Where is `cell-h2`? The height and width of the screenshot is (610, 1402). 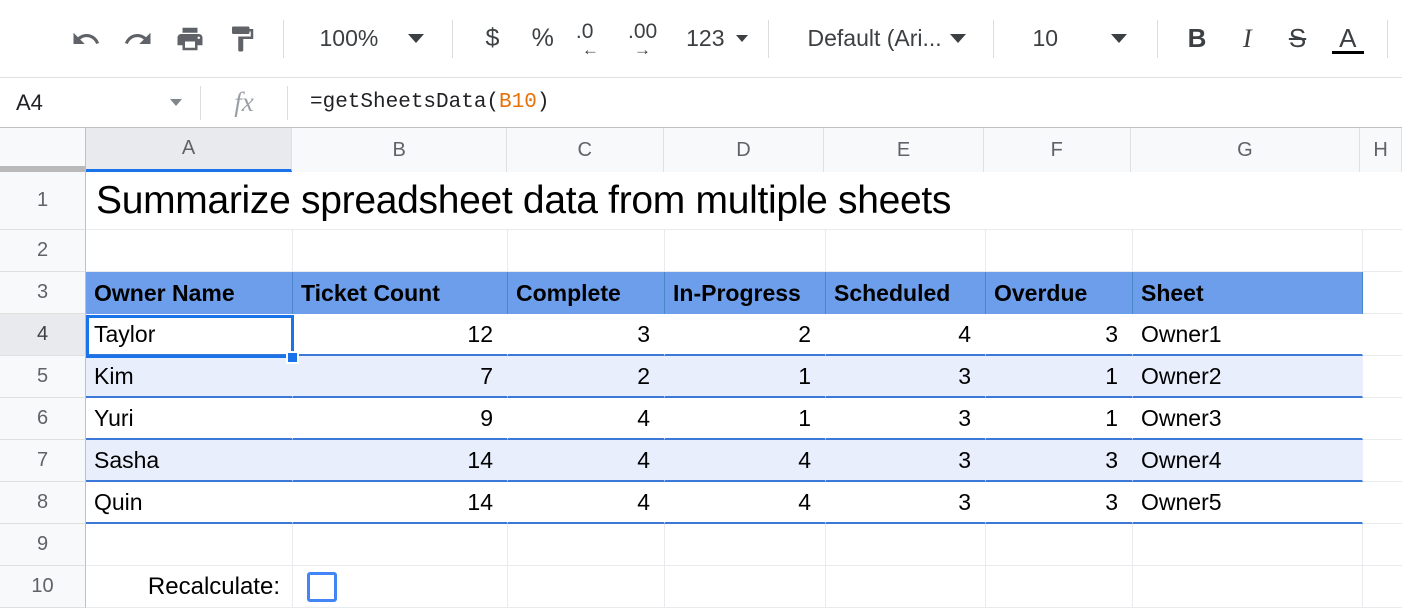 cell-h2 is located at coordinates (1382, 251).